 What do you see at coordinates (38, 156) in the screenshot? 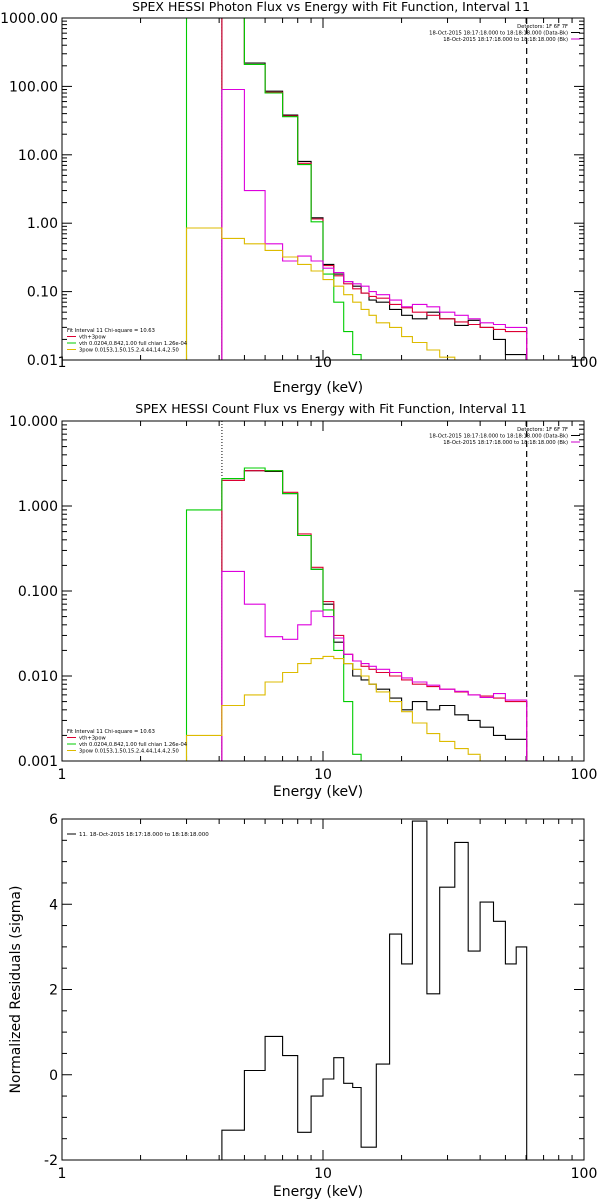
I see `y-tick-label: 10.00` at bounding box center [38, 156].